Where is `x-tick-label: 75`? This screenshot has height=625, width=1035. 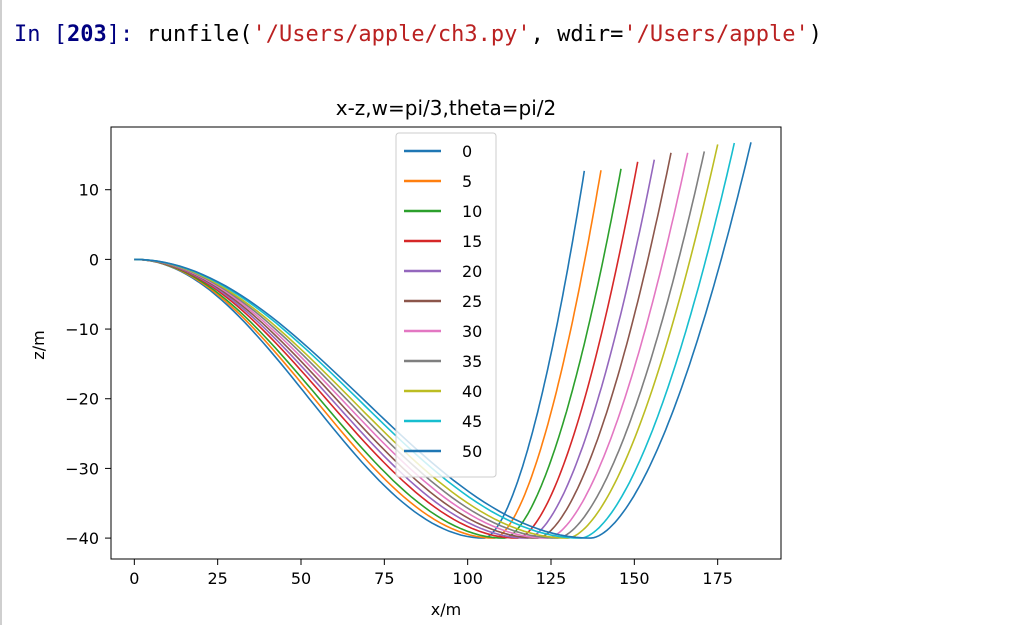
x-tick-label: 75 is located at coordinates (384, 578).